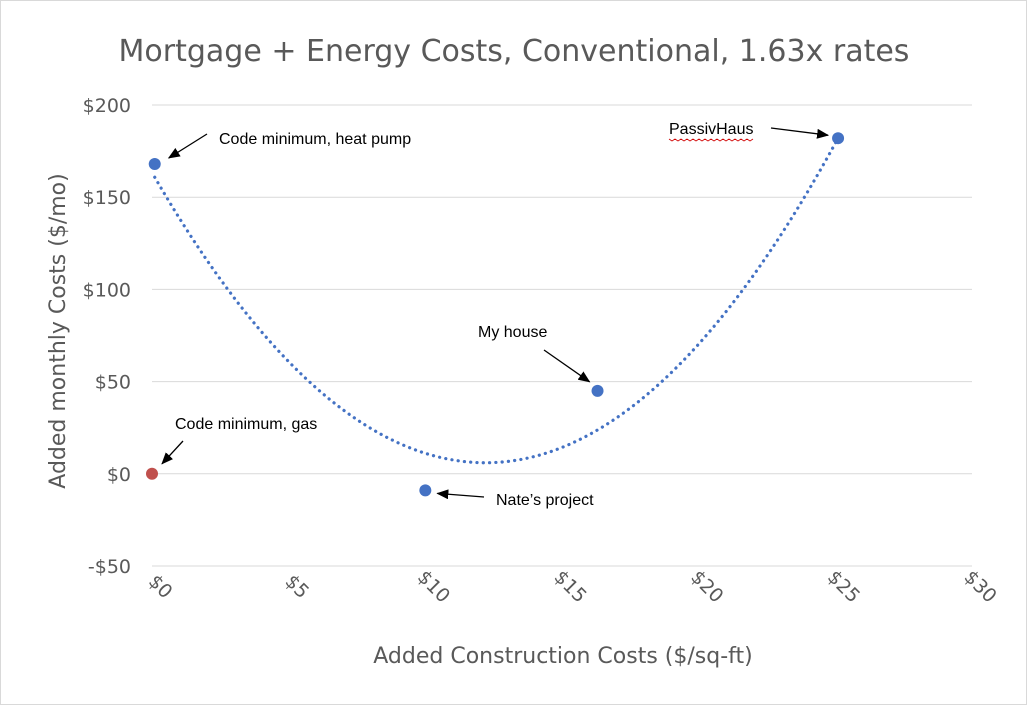  Describe the element at coordinates (980, 586) in the screenshot. I see `x-tick-label: $30` at that location.